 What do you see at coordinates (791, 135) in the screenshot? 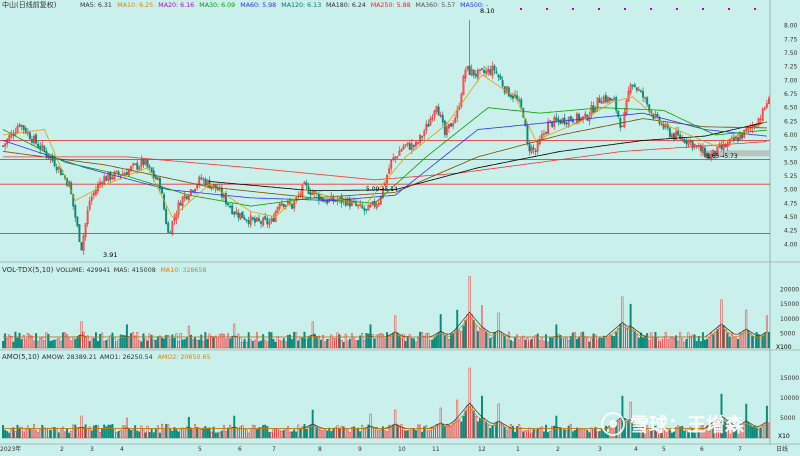
I see `y-tick-label: 6.00` at bounding box center [791, 135].